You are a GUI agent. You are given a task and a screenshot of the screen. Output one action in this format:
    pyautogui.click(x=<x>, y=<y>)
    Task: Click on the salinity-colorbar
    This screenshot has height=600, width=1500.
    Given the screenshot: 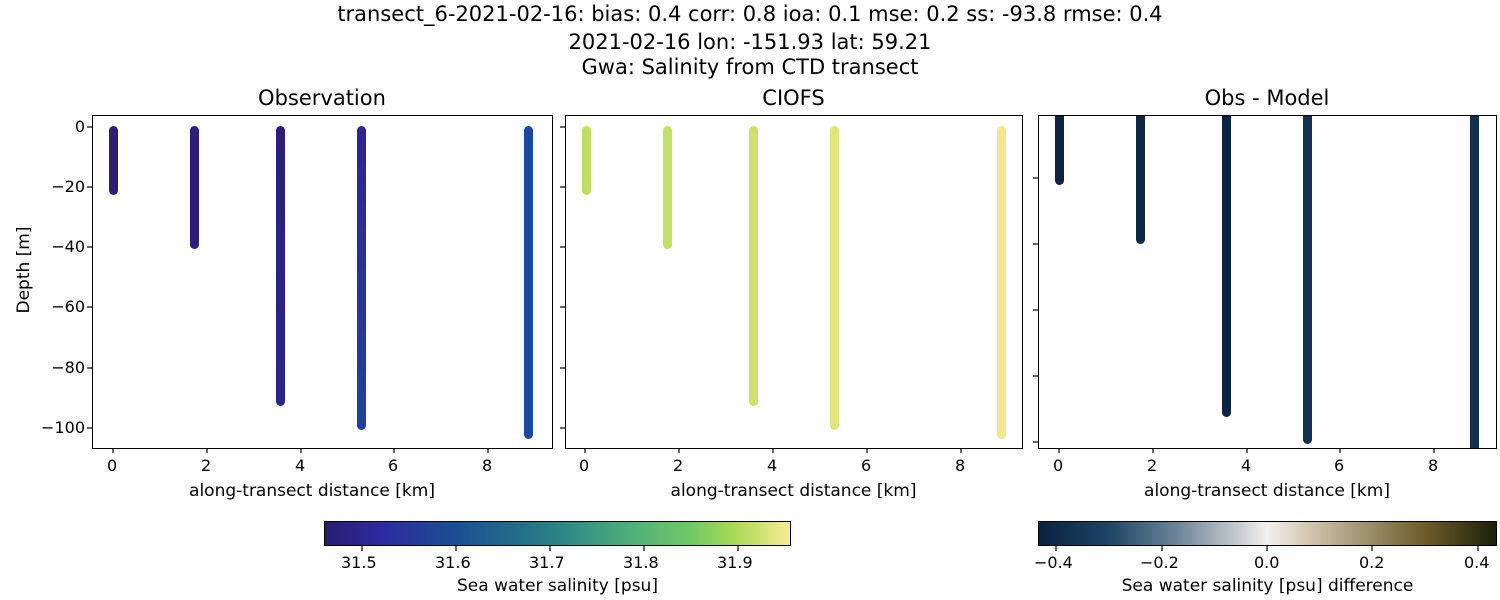 What is the action you would take?
    pyautogui.click(x=557, y=533)
    